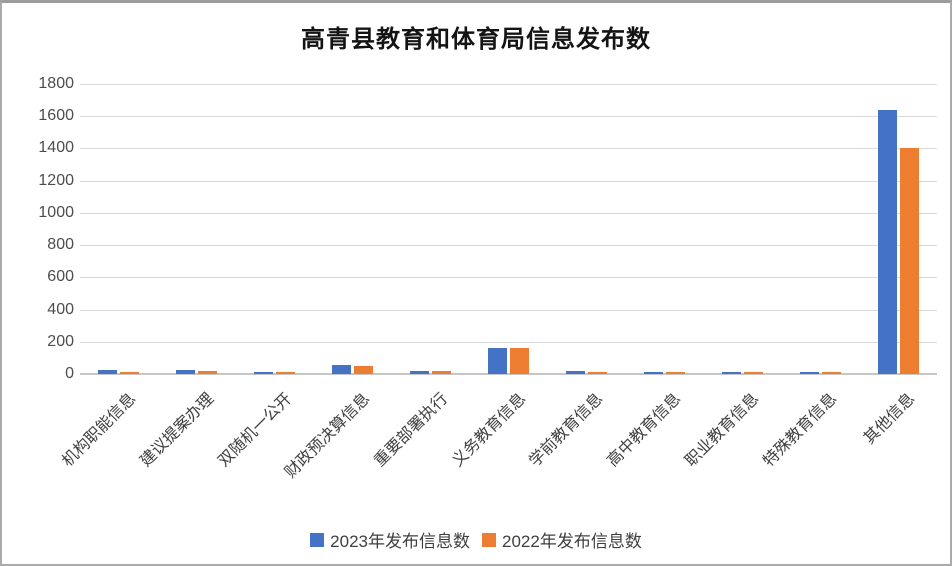 The height and width of the screenshot is (566, 952). Describe the element at coordinates (56, 180) in the screenshot. I see `y-axis-tick-1200: 1200` at that location.